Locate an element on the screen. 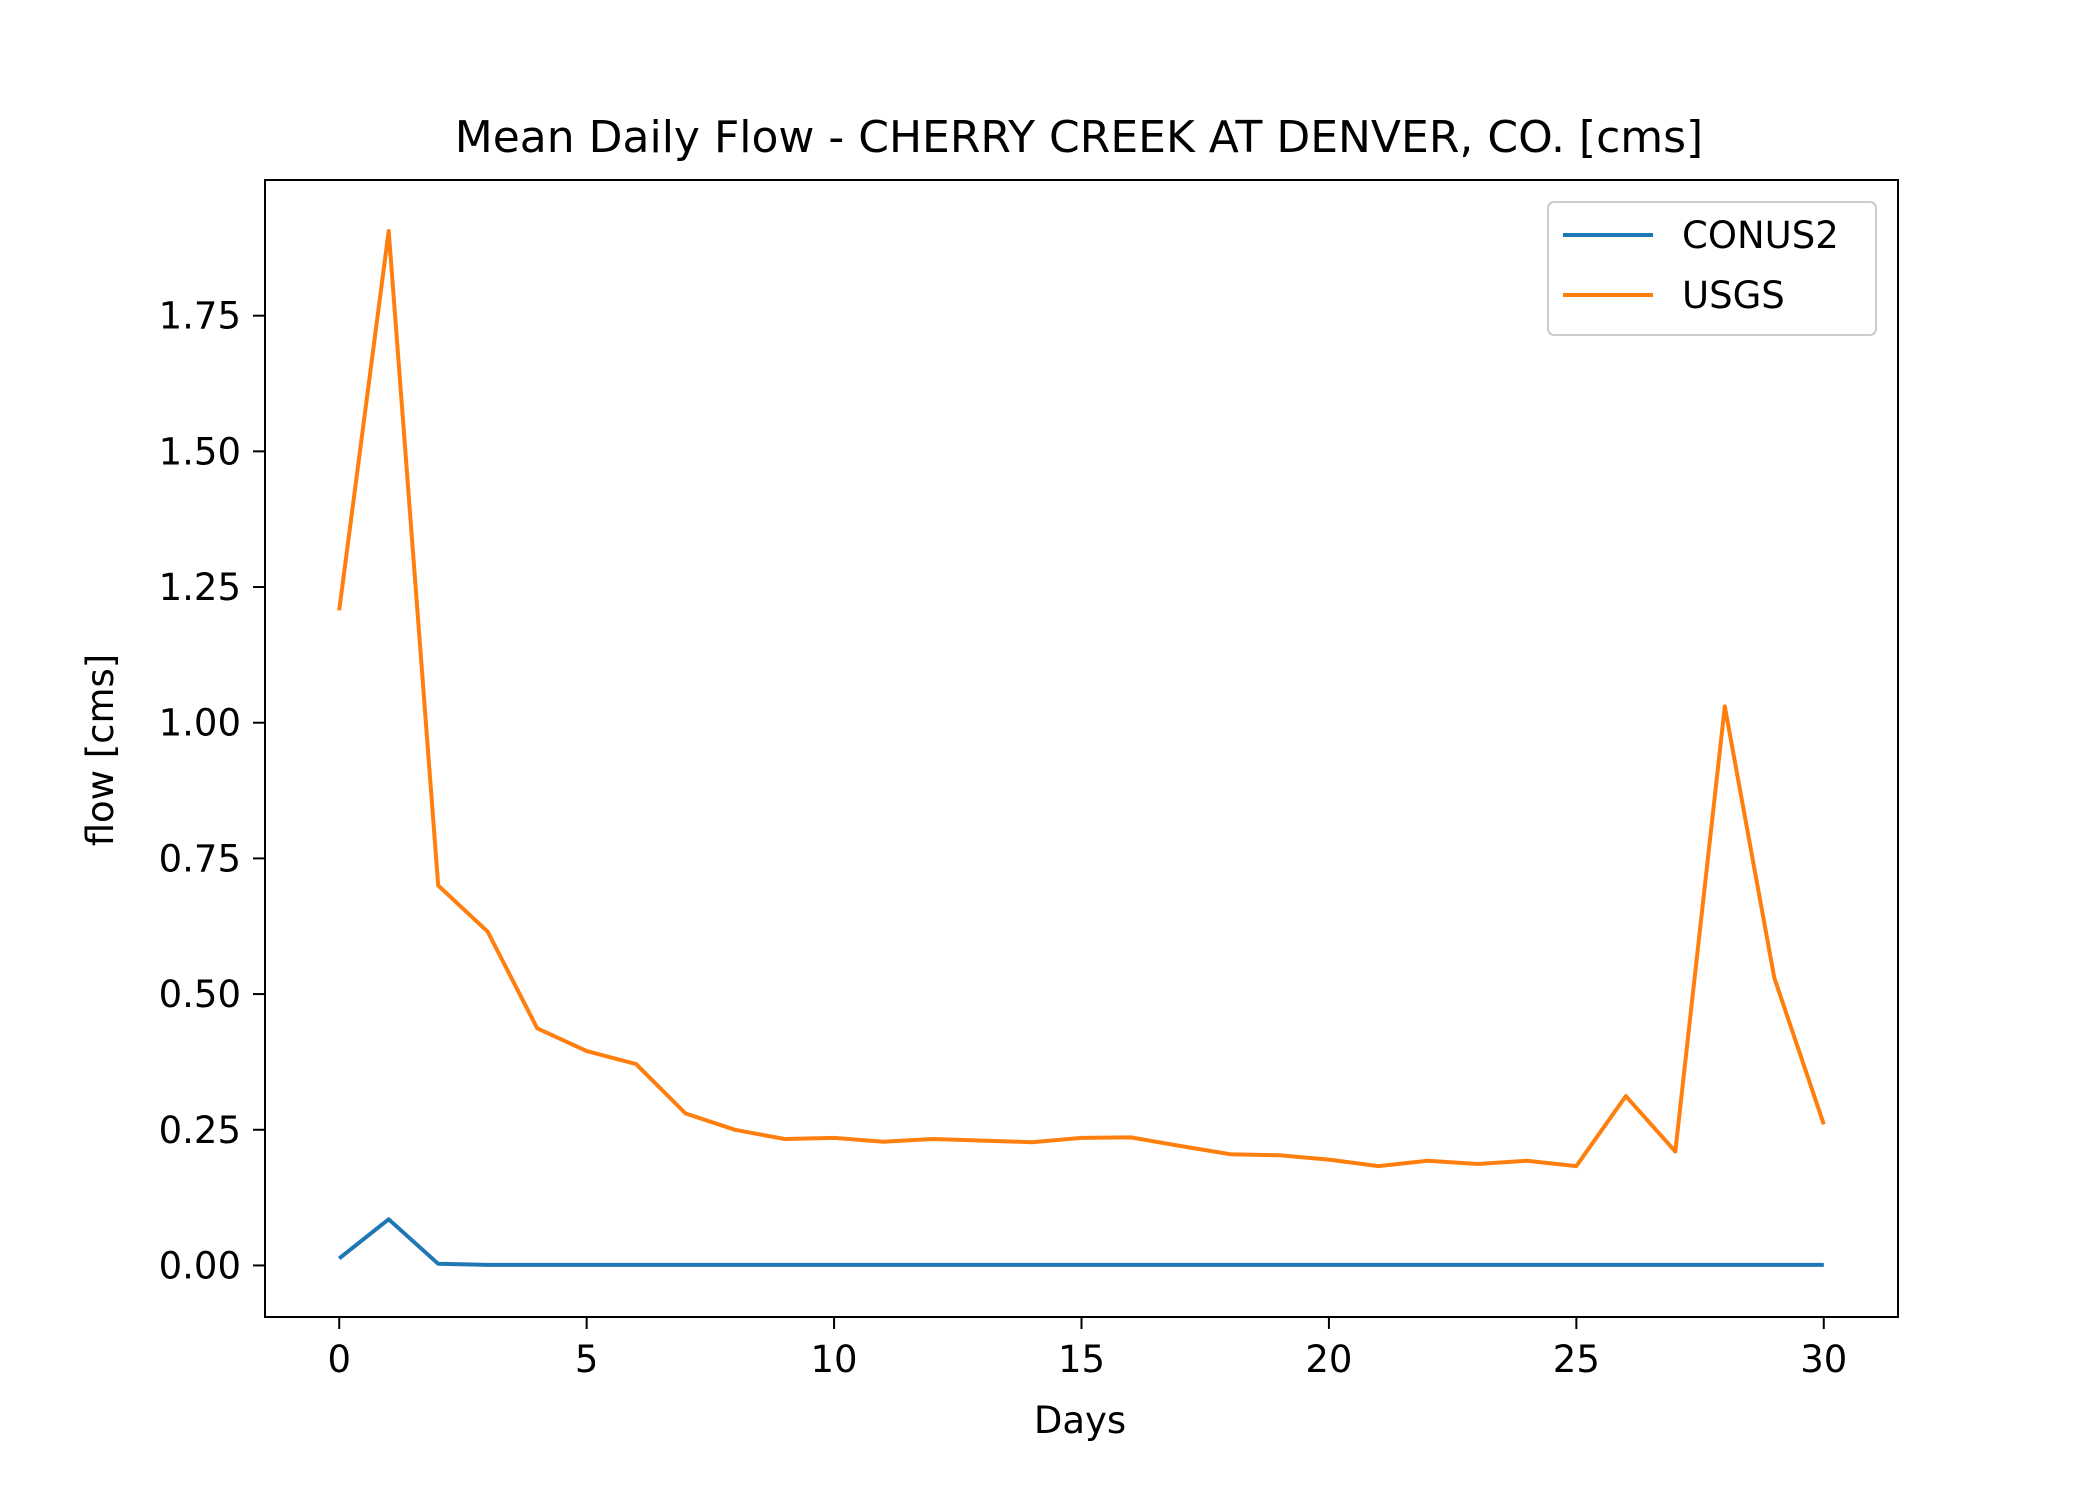 The image size is (2100, 1500). y-tick-label: 0.25 is located at coordinates (200, 1130).